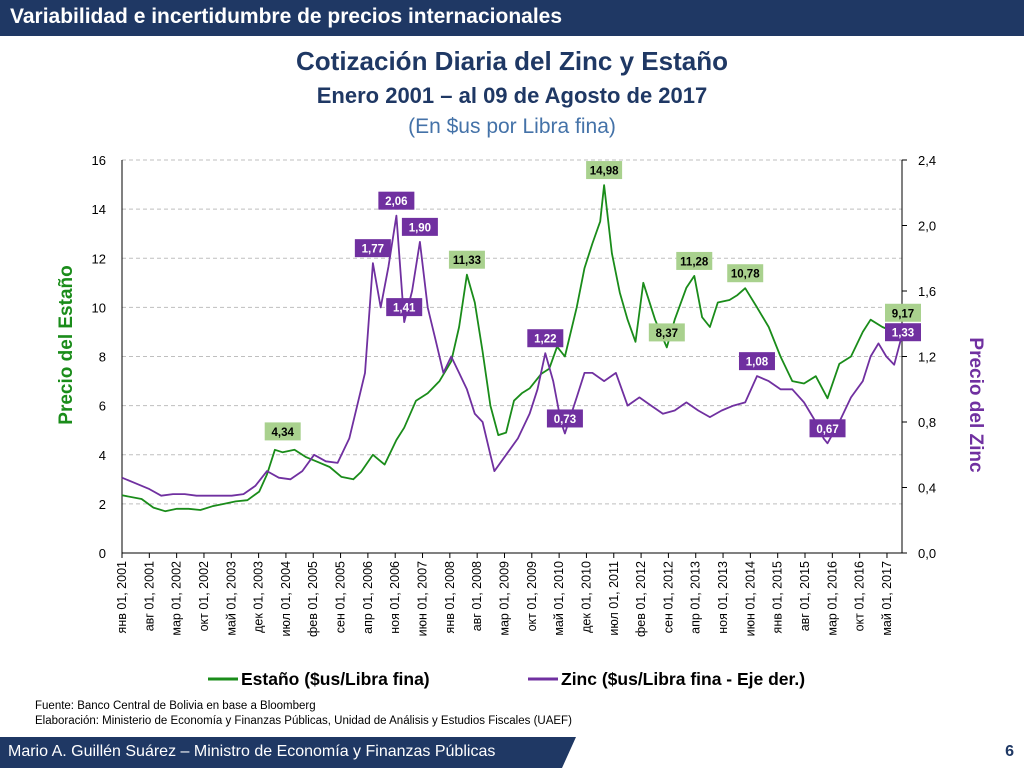 Image resolution: width=1024 pixels, height=768 pixels. Describe the element at coordinates (975, 405) in the screenshot. I see `right-axis-label: Precio del Zinc` at that location.